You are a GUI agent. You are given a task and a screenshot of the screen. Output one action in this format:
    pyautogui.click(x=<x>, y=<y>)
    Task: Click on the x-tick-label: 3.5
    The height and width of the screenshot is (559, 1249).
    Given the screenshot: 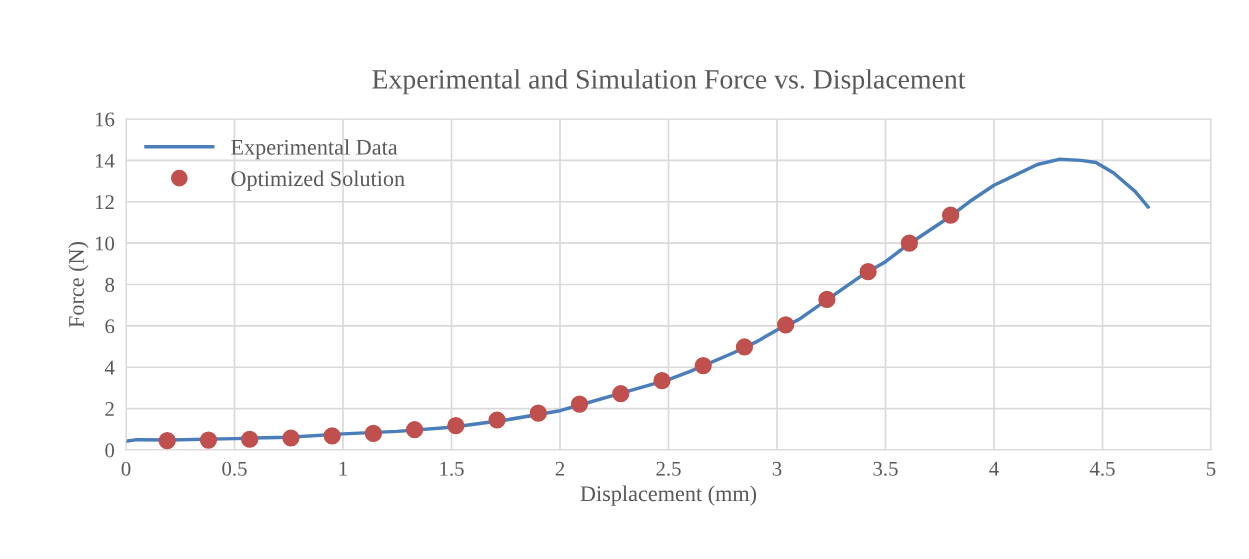 What is the action you would take?
    pyautogui.click(x=885, y=468)
    